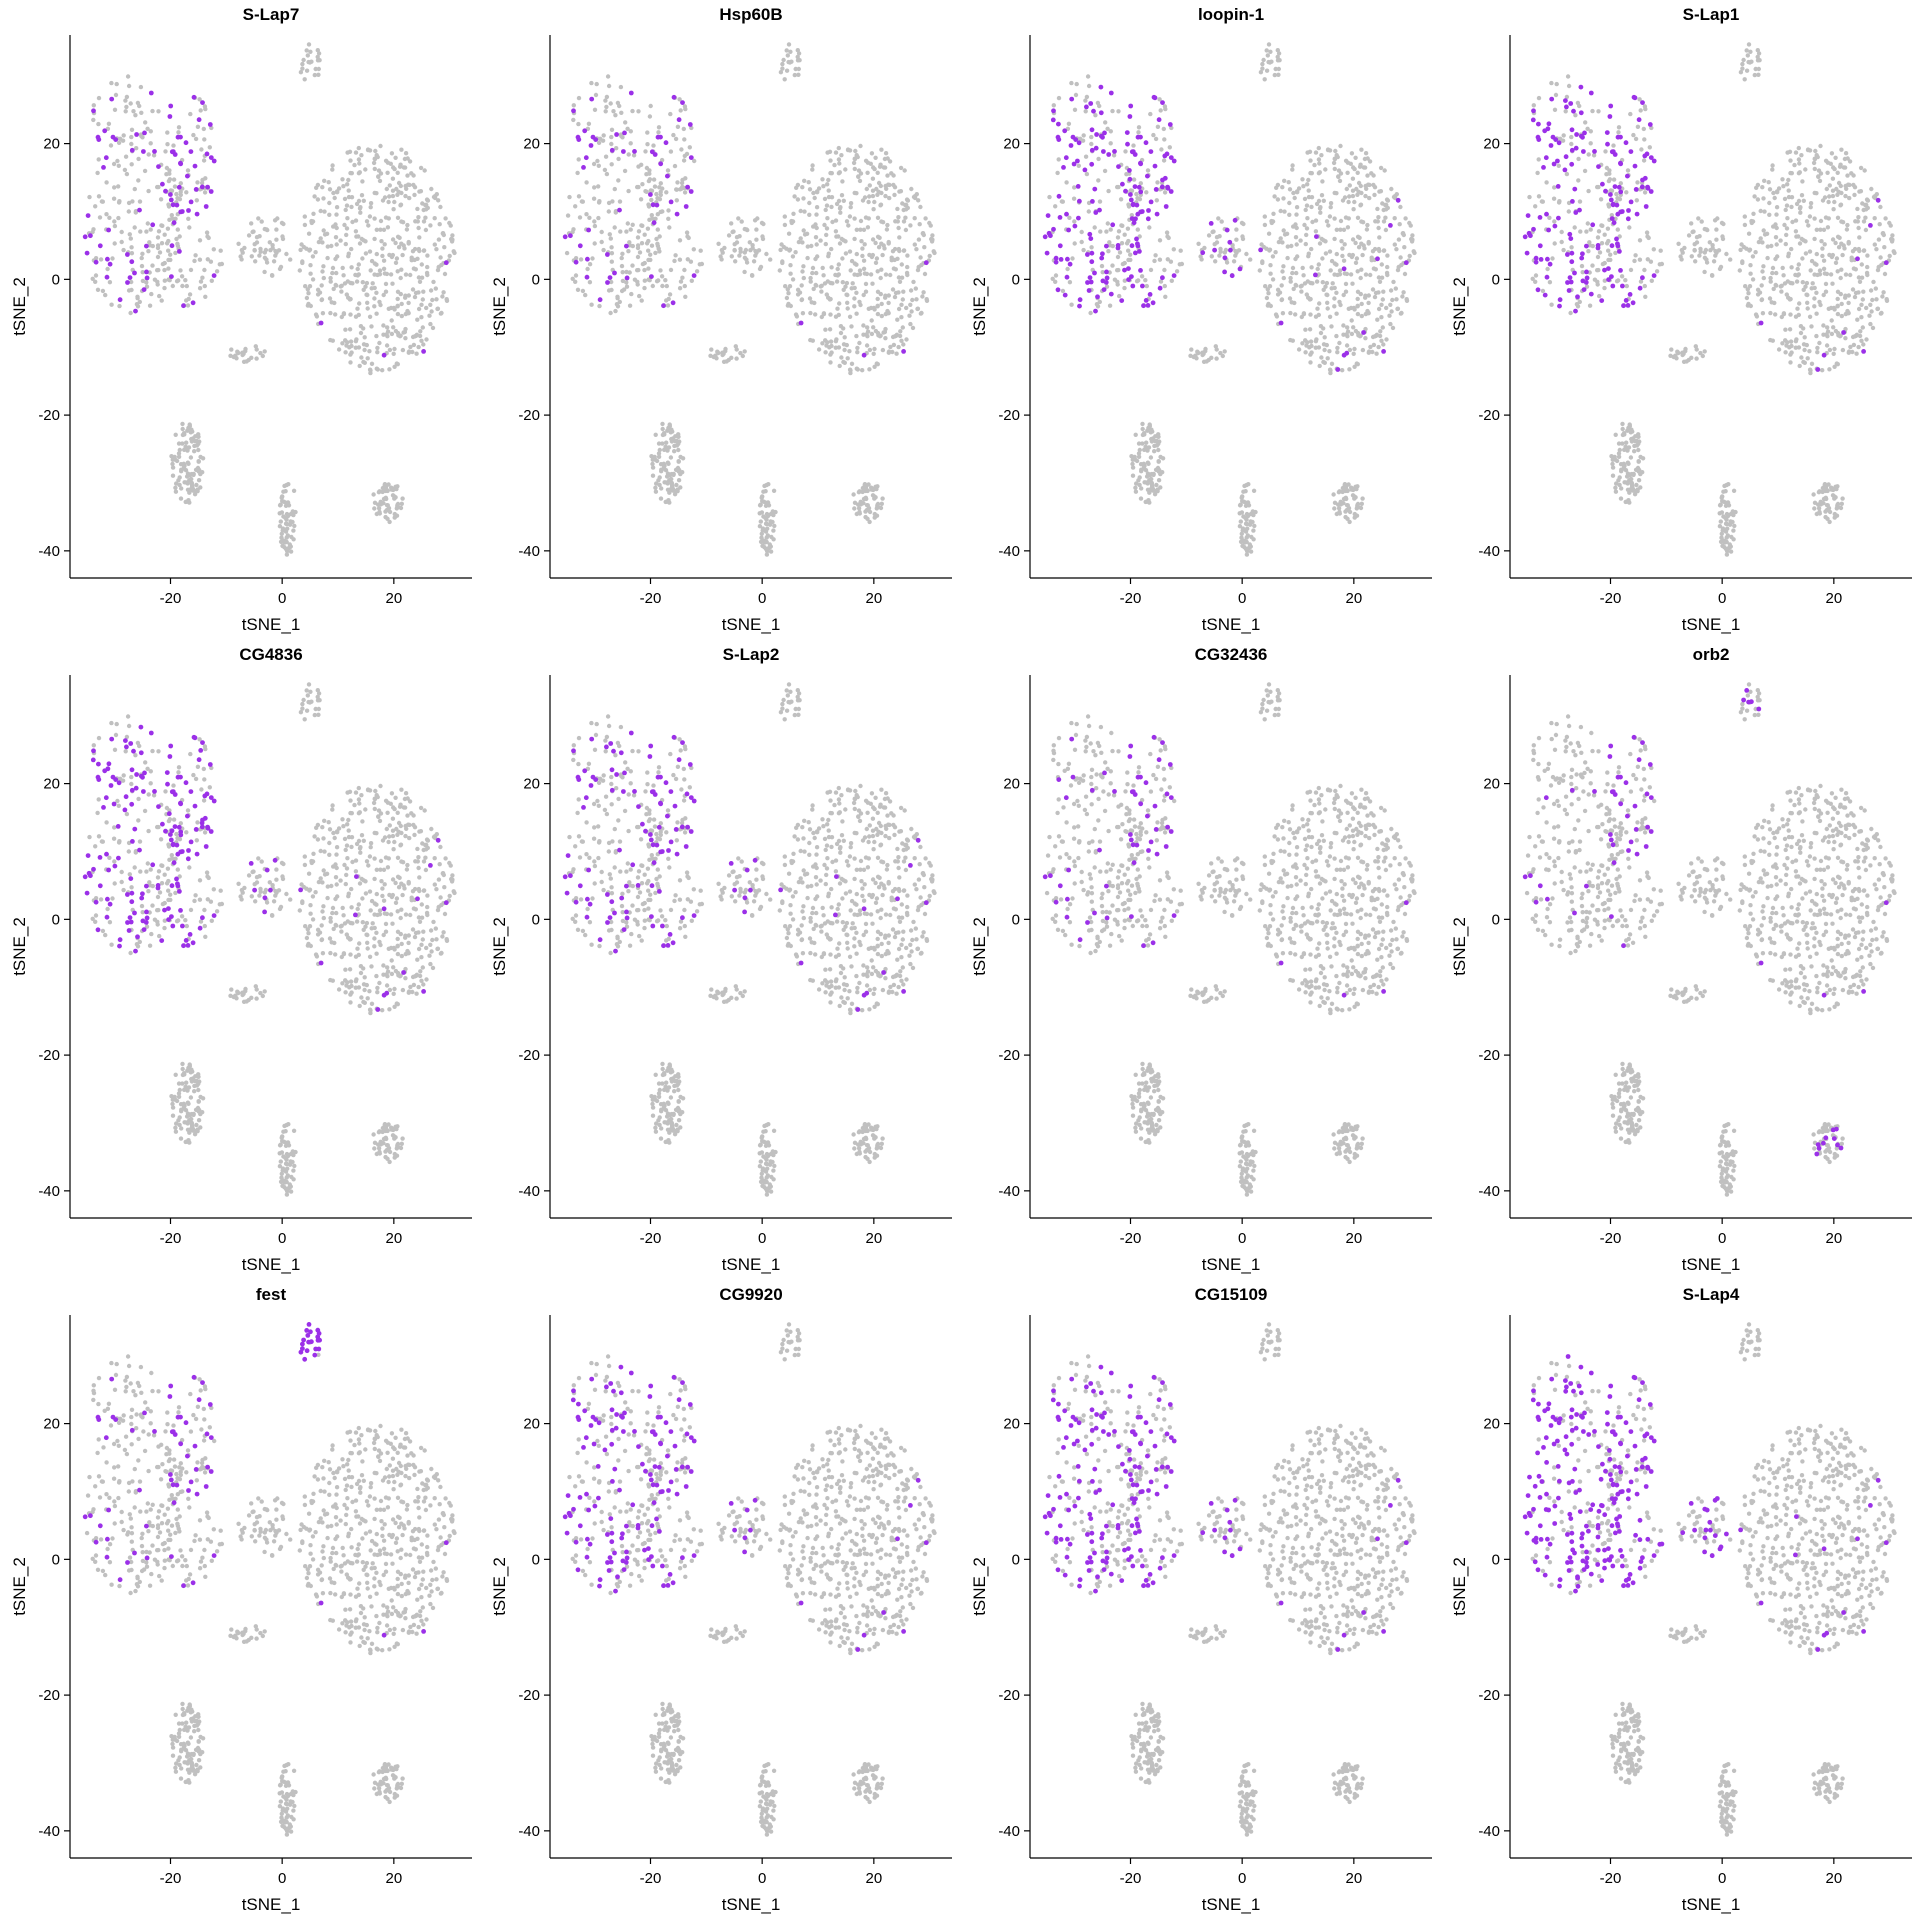 This screenshot has width=1920, height=1920. What do you see at coordinates (282, 598) in the screenshot?
I see `x-tick-label: 0` at bounding box center [282, 598].